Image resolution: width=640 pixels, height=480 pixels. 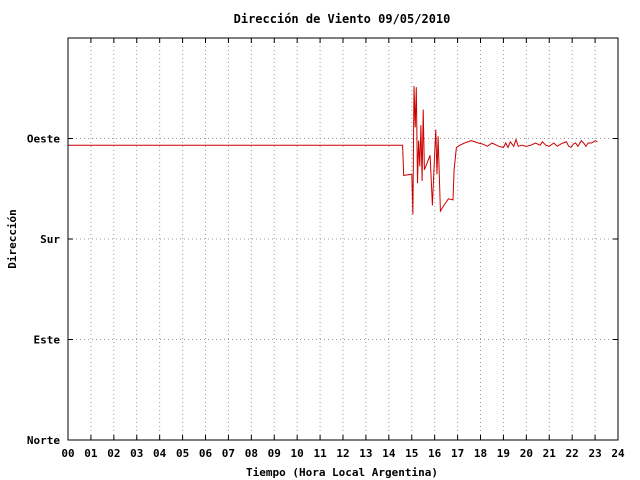 What do you see at coordinates (50, 239) in the screenshot?
I see `y-tick-label: Sur` at bounding box center [50, 239].